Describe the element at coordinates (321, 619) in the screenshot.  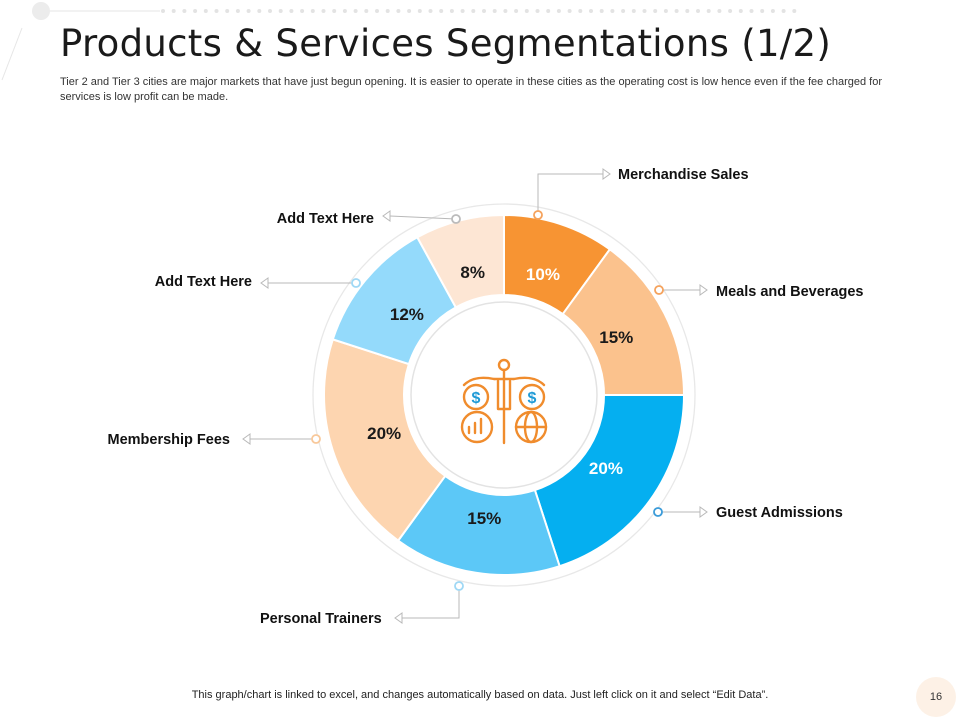
I see `legend-personal-trainers: Personal Trainers` at that location.